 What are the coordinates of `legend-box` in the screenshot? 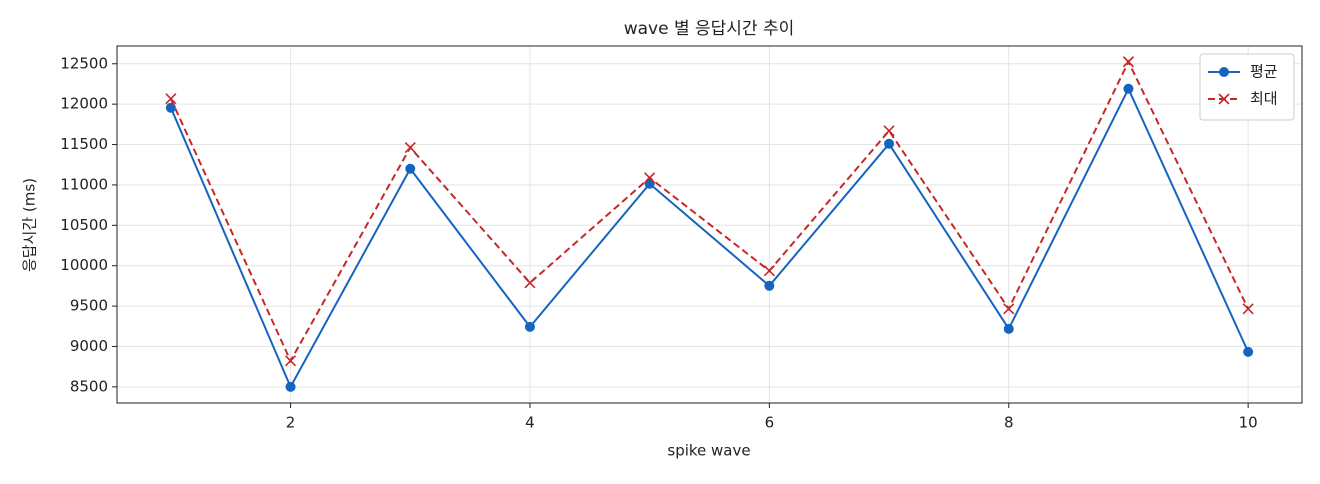 It's located at (1247, 87).